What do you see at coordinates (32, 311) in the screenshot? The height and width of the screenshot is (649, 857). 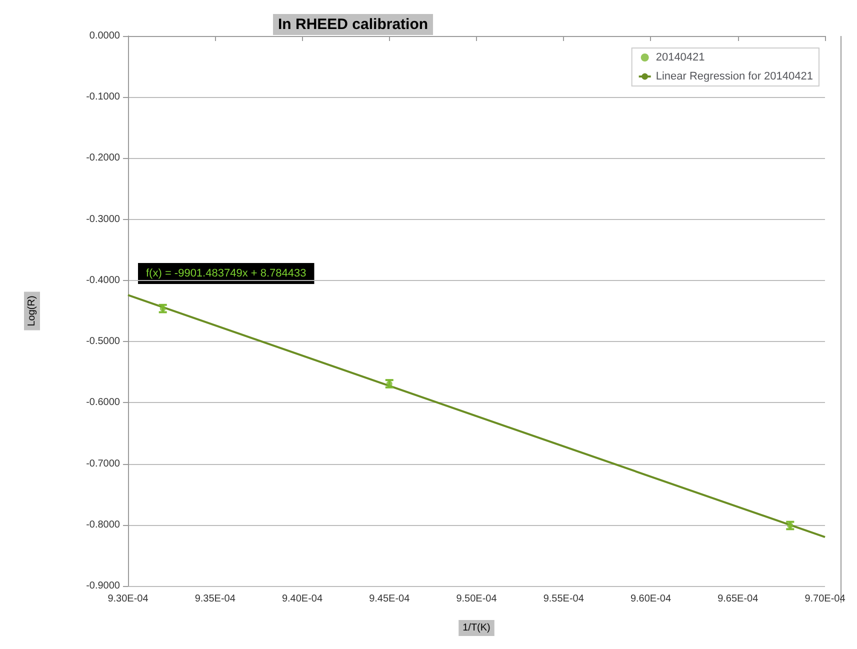 I see `y-axis-title: Log(R)` at bounding box center [32, 311].